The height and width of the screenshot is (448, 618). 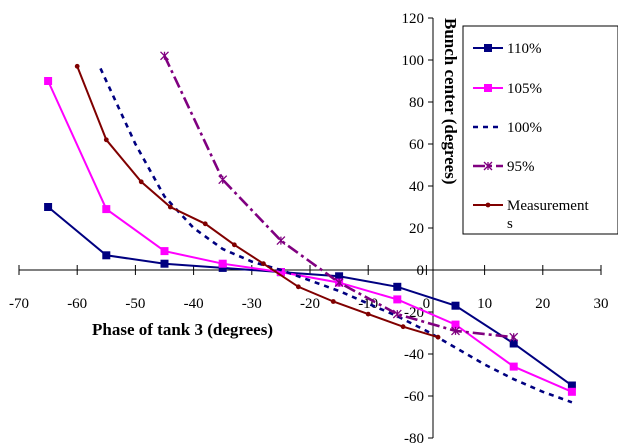 What do you see at coordinates (504, 167) in the screenshot?
I see `legend-item: 95%` at bounding box center [504, 167].